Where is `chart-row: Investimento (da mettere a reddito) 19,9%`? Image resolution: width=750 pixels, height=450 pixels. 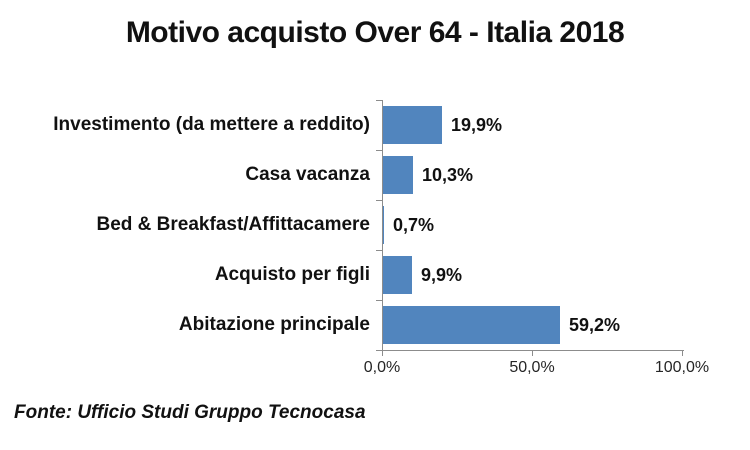 chart-row: Investimento (da mettere a reddito) 19,9% is located at coordinates (375, 125).